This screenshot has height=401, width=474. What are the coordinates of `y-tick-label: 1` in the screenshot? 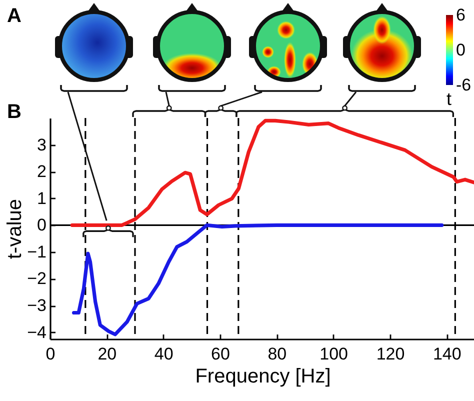 It's located at (41, 198).